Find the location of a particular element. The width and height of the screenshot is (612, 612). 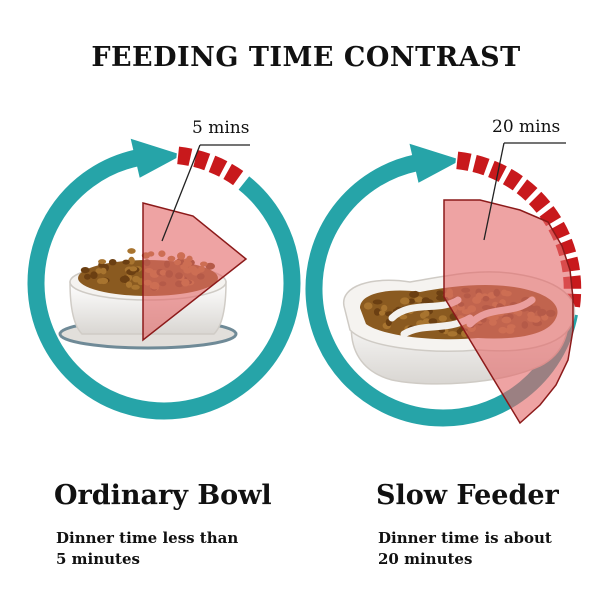

page-title: FEEDING TIME CONTRAST is located at coordinates (306, 57).